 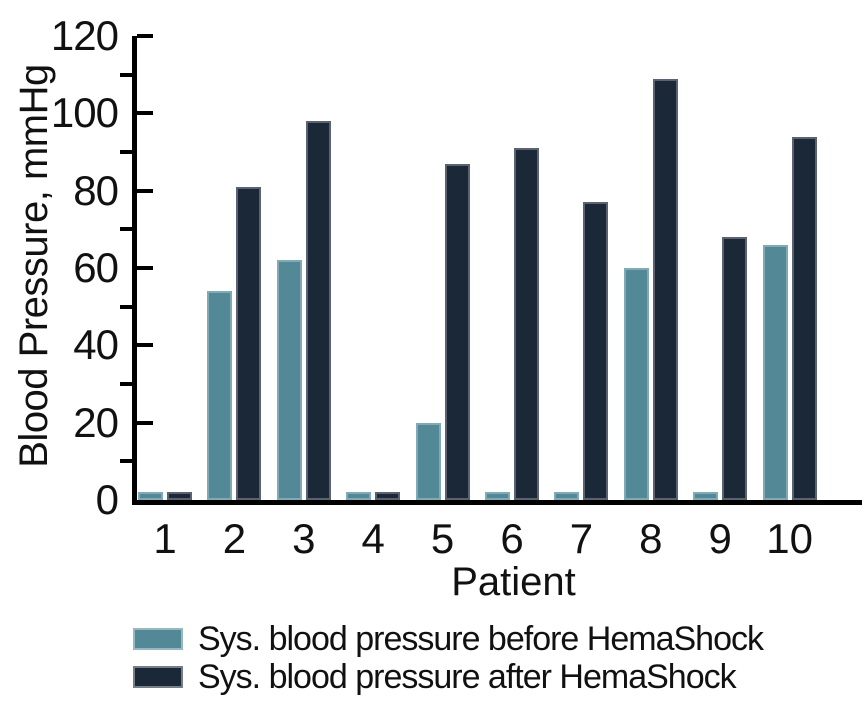 I want to click on x-tick-label: 10, so click(x=789, y=538).